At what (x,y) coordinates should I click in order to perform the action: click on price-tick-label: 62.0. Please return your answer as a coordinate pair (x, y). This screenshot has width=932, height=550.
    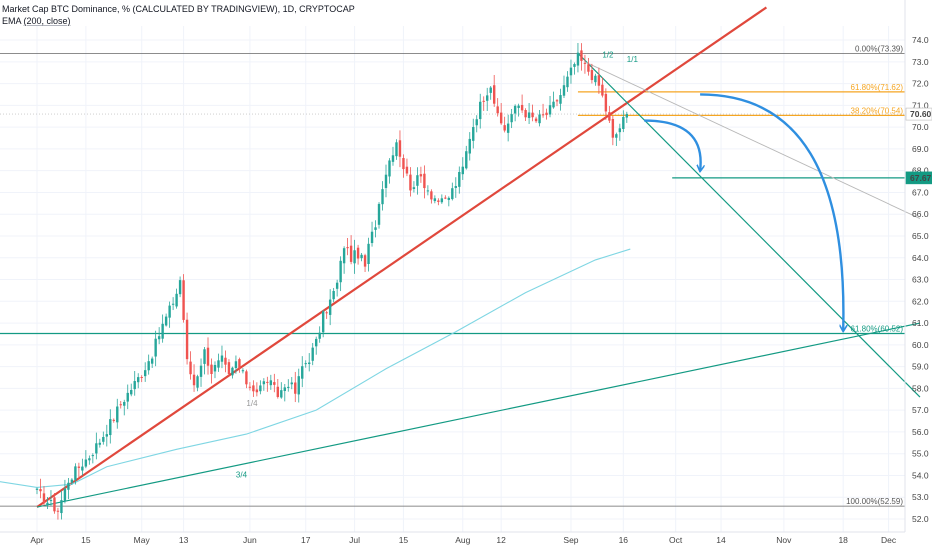
    Looking at the image, I should click on (920, 301).